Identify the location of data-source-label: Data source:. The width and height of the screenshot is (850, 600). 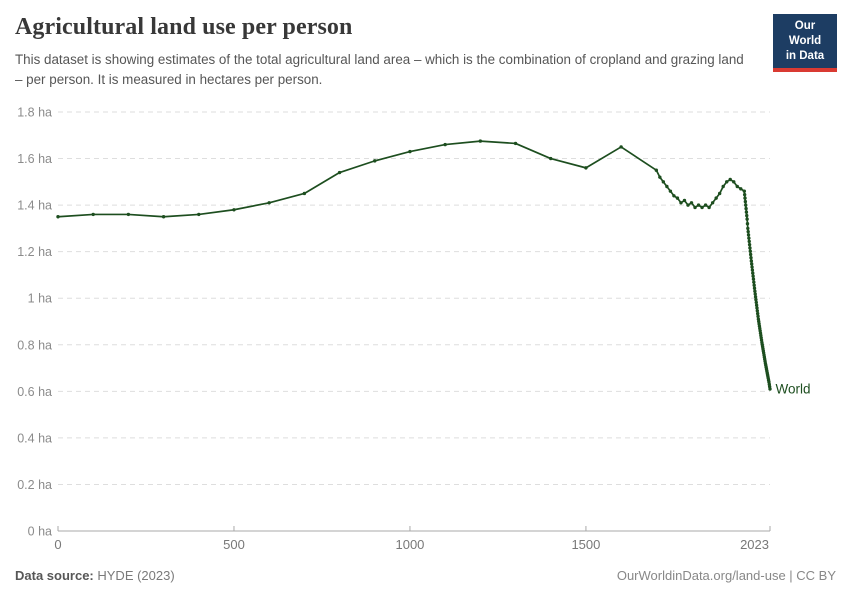
(54, 575).